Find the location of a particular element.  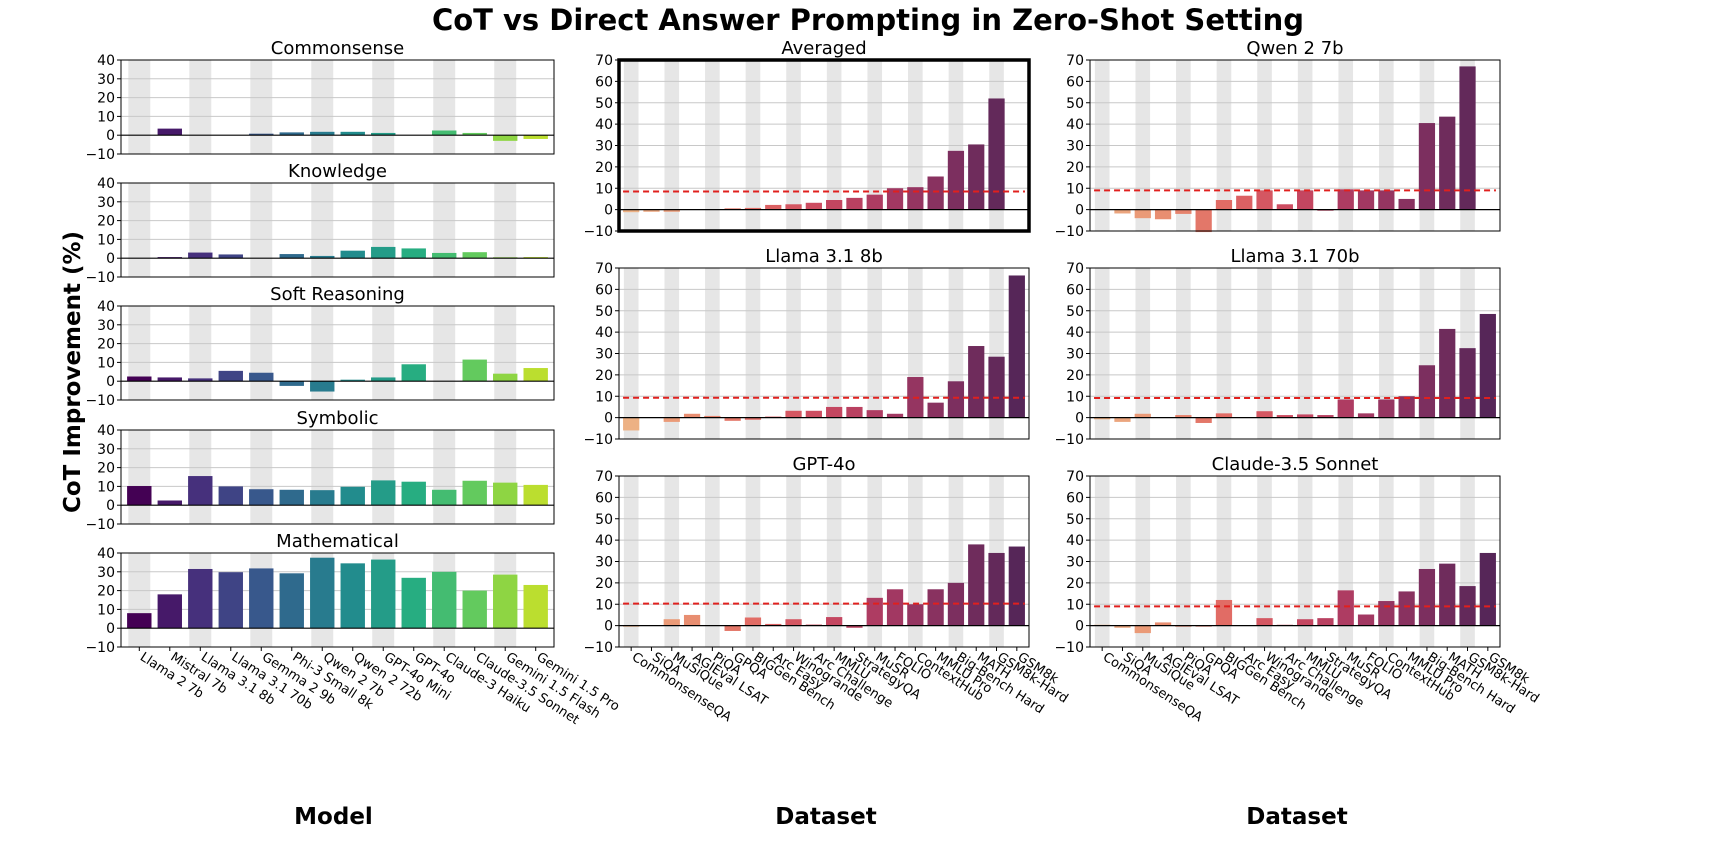

panel-title: Mathematical is located at coordinates (337, 541).